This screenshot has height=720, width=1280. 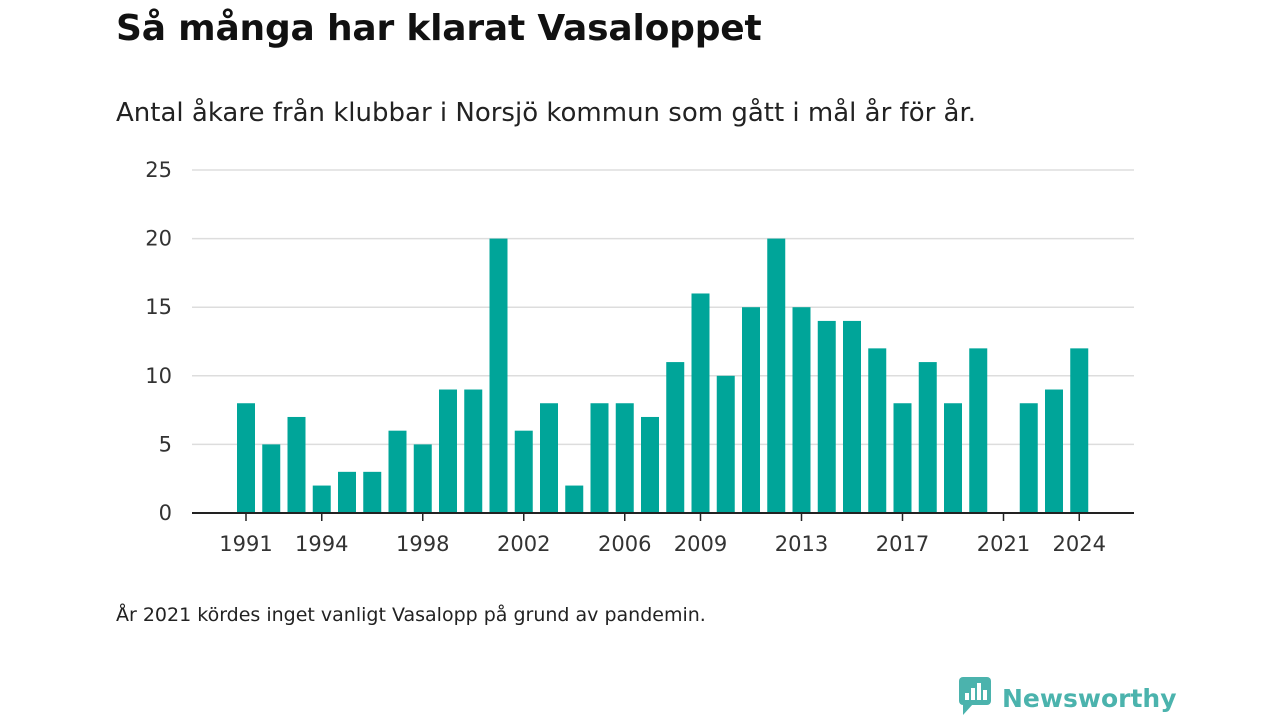 What do you see at coordinates (347, 492) in the screenshot?
I see `bar-1995` at bounding box center [347, 492].